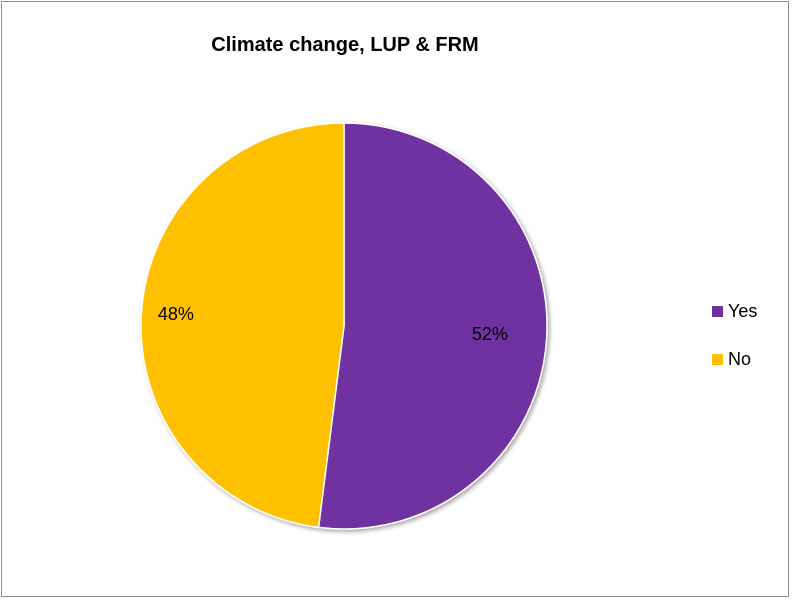 This screenshot has height=600, width=792. I want to click on legend-swatch-no, so click(717, 359).